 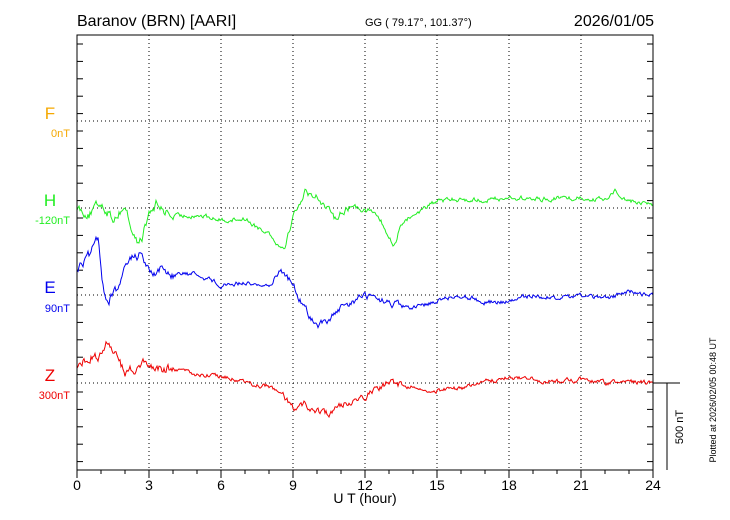 I want to click on x-tick-label: 12, so click(x=365, y=485).